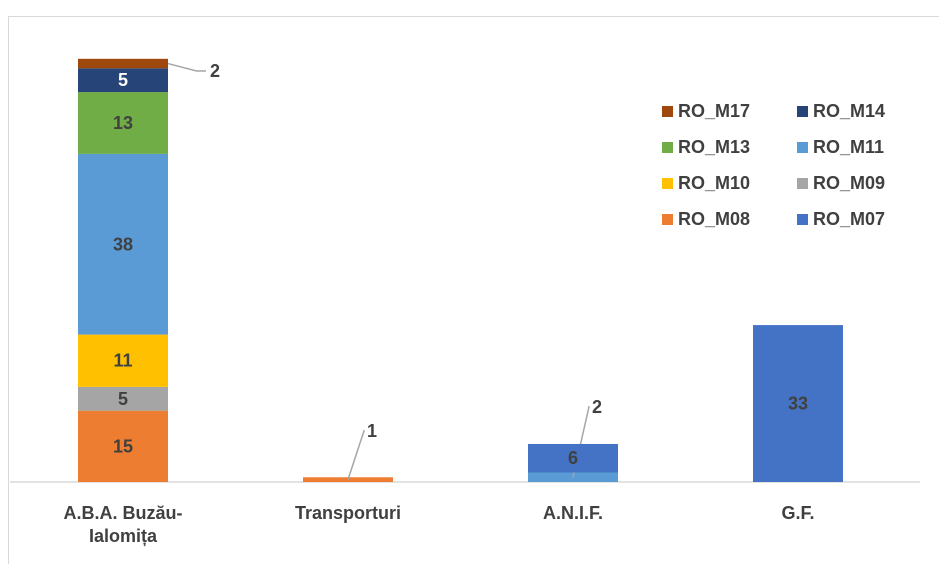  I want to click on legend-label-ro-m10: RO_M10, so click(714, 183).